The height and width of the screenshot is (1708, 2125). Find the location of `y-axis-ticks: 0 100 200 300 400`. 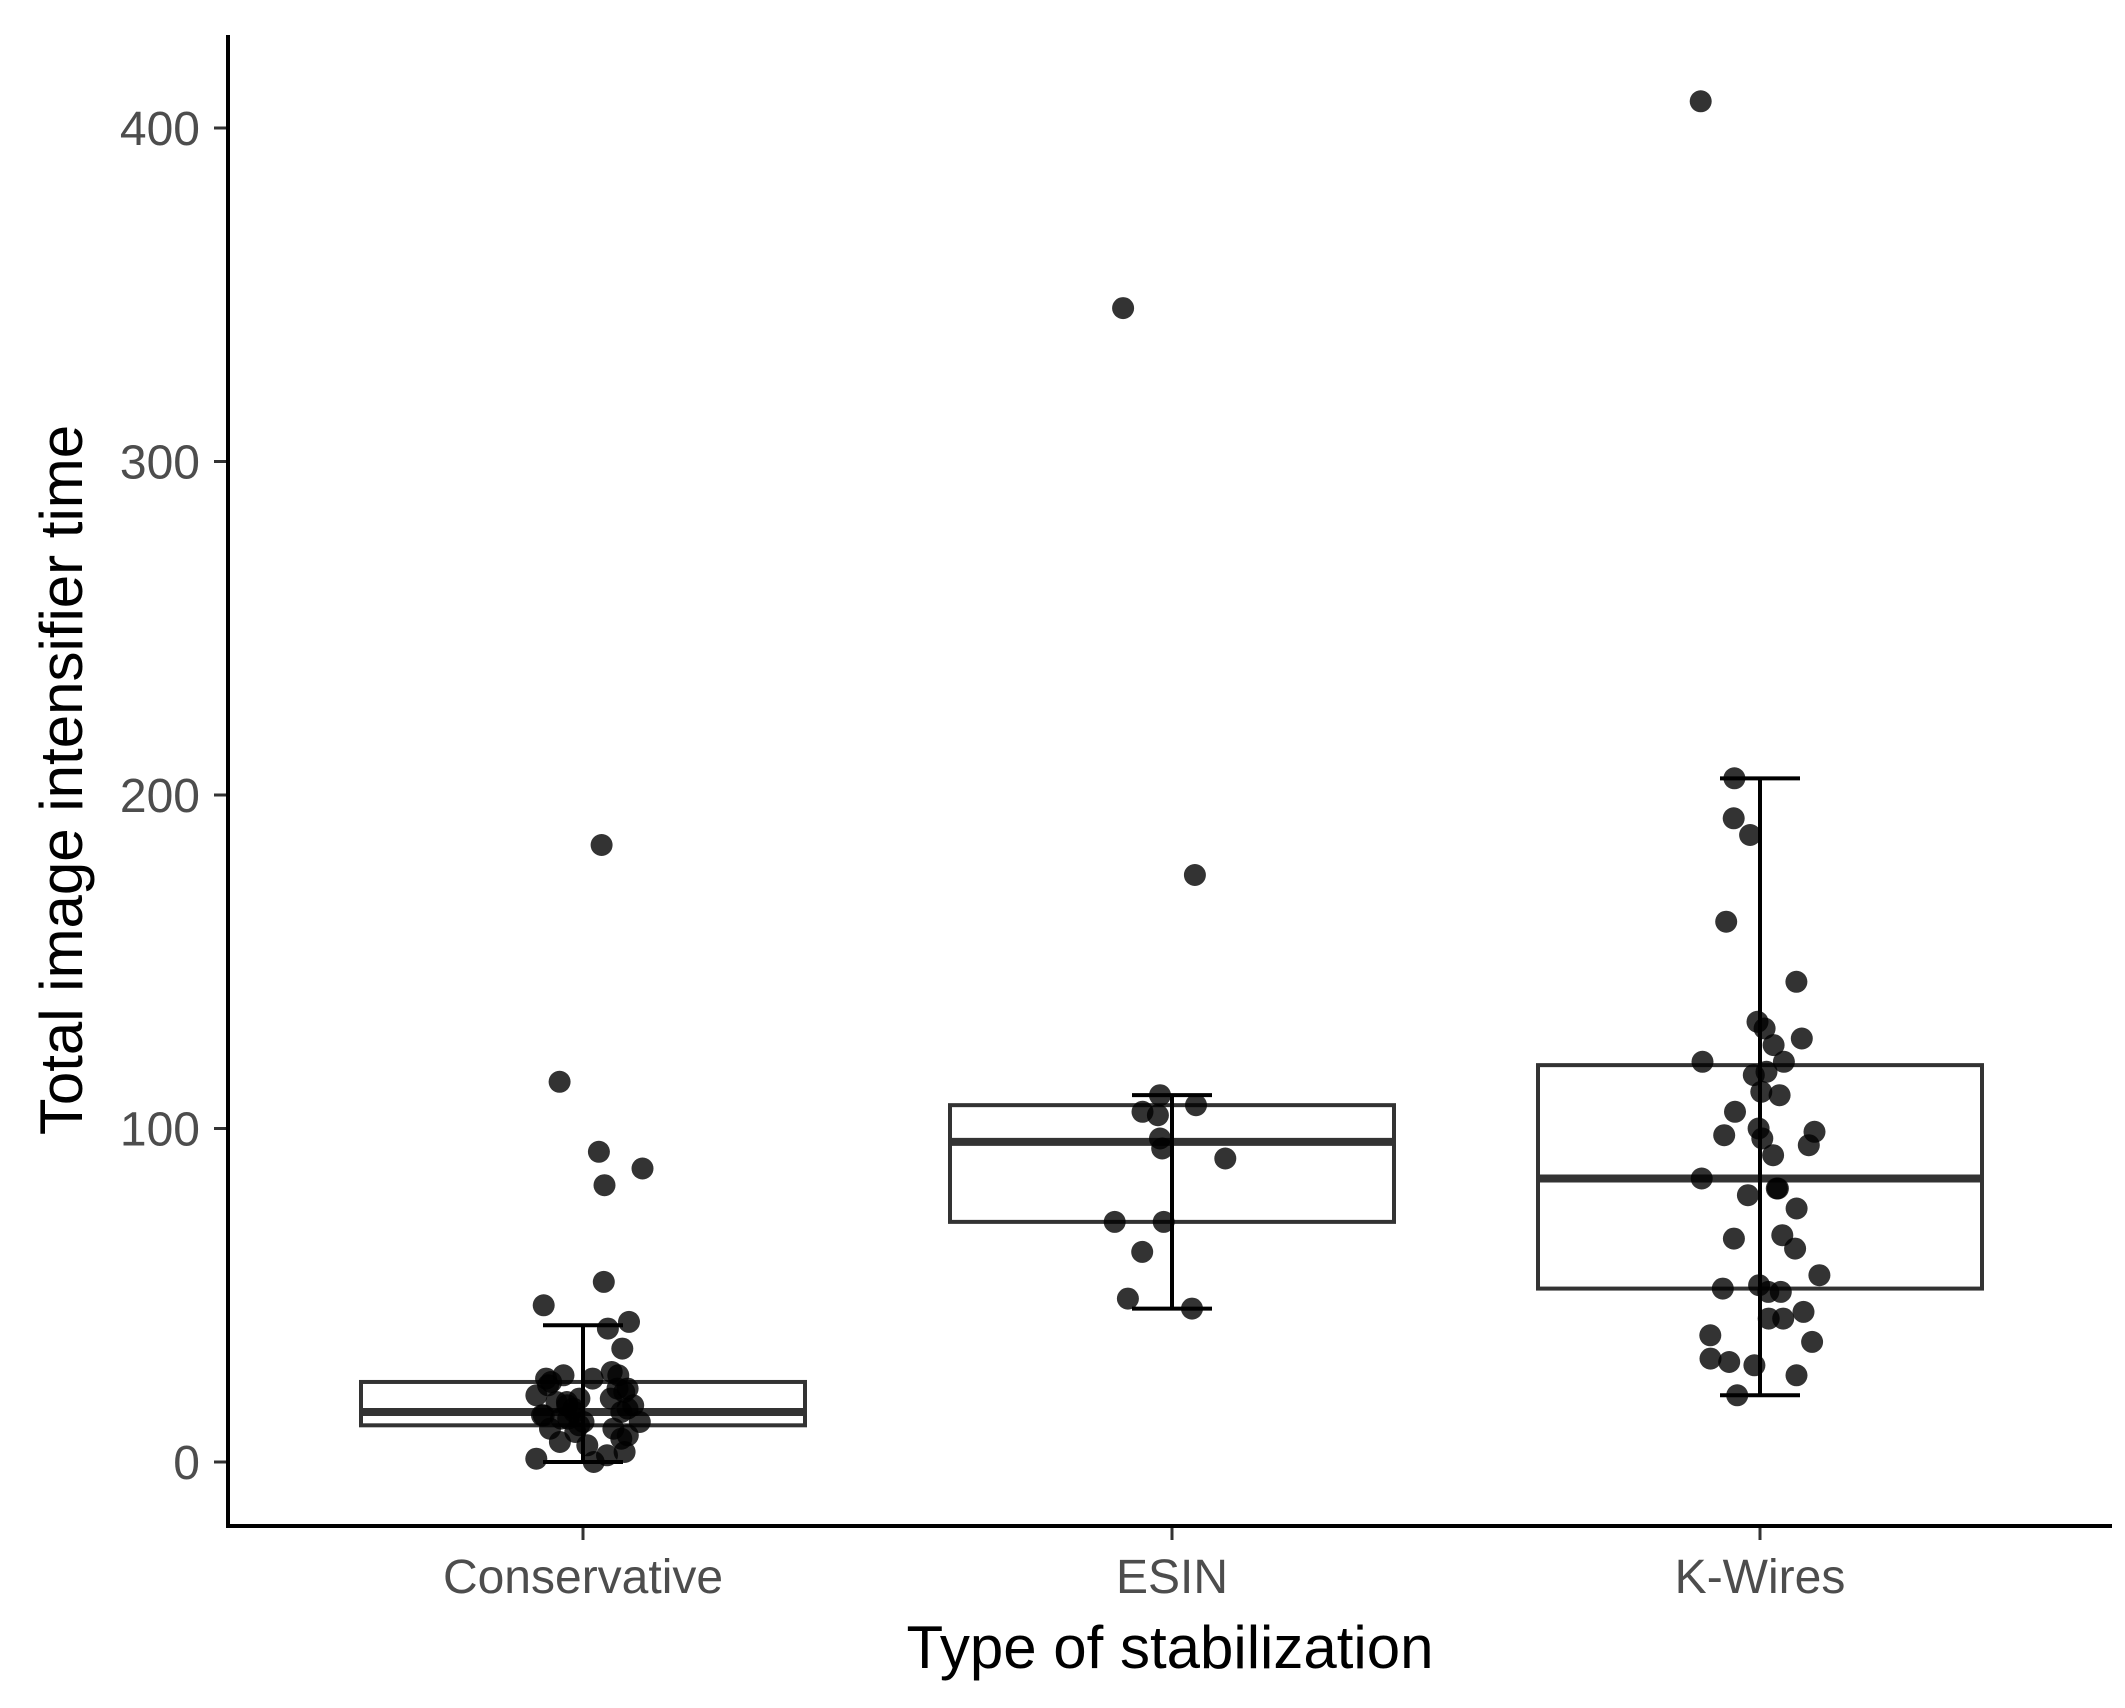

y-axis-ticks: 0 100 200 300 400 is located at coordinates (174, 796).